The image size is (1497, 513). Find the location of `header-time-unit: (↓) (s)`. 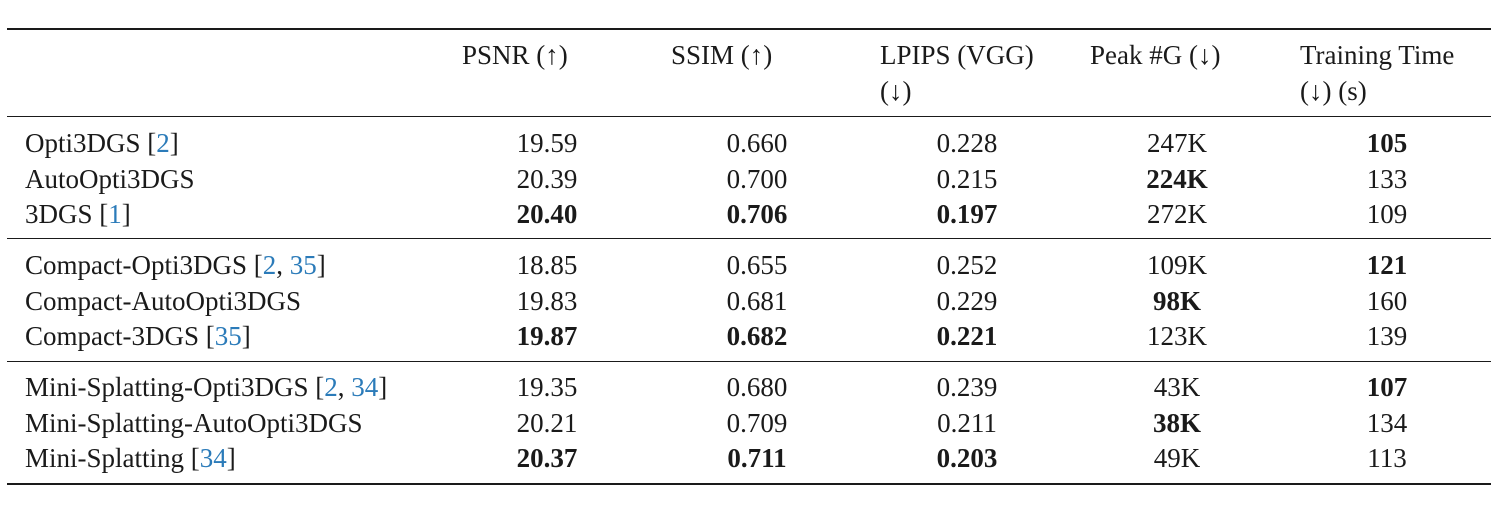

header-time-unit: (↓) (s) is located at coordinates (1333, 91).